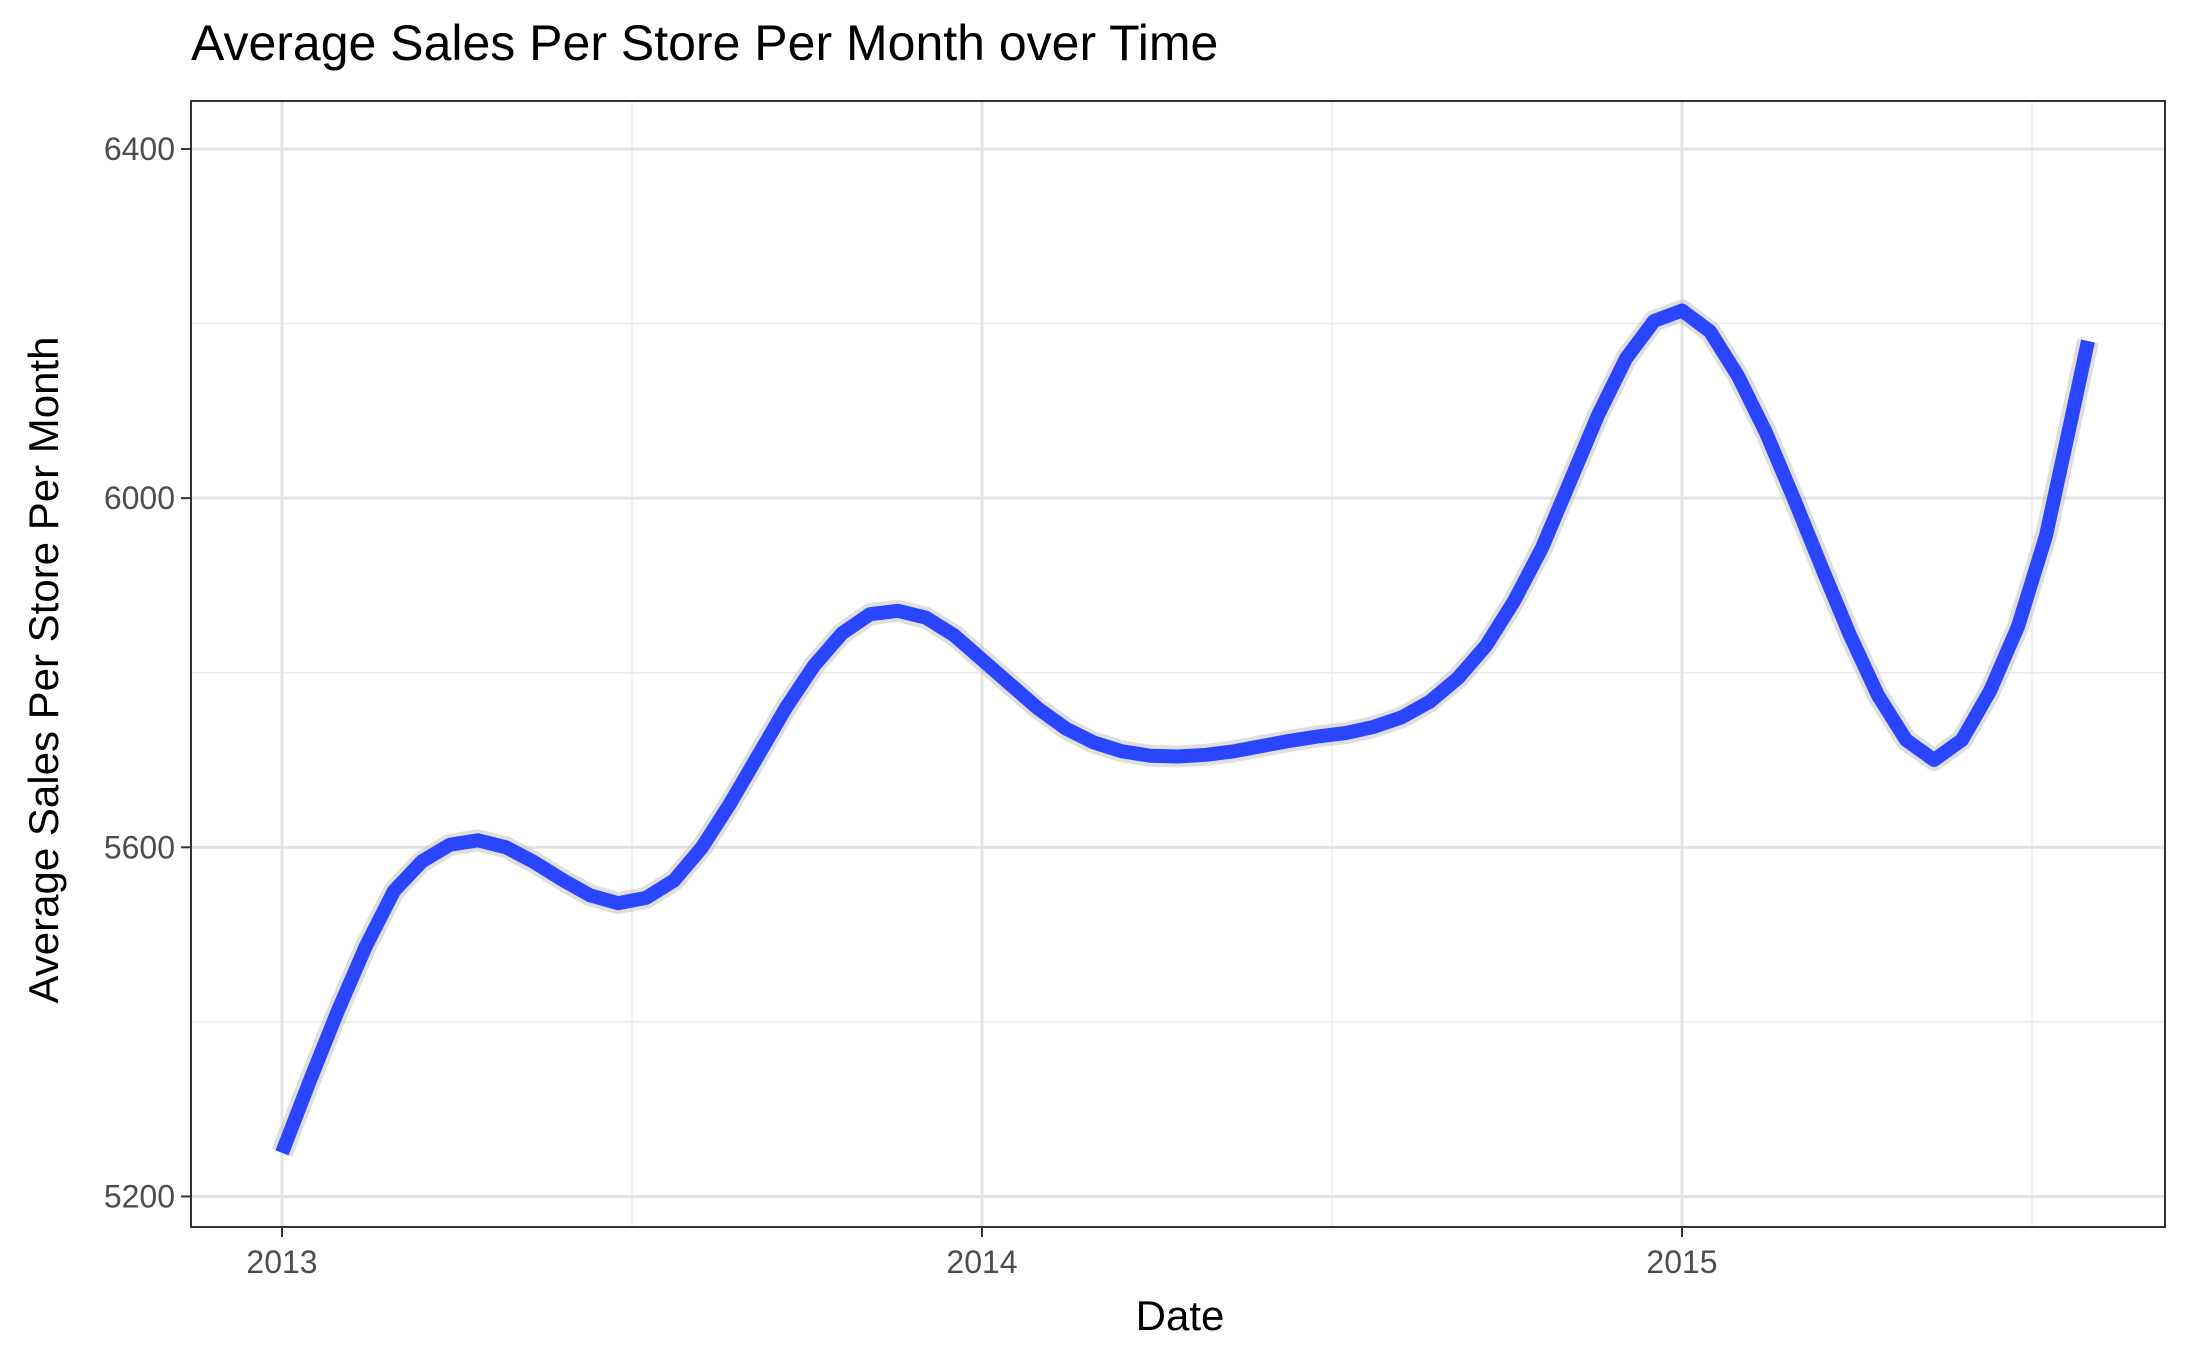  What do you see at coordinates (1180, 1315) in the screenshot?
I see `x-axis-title: Date` at bounding box center [1180, 1315].